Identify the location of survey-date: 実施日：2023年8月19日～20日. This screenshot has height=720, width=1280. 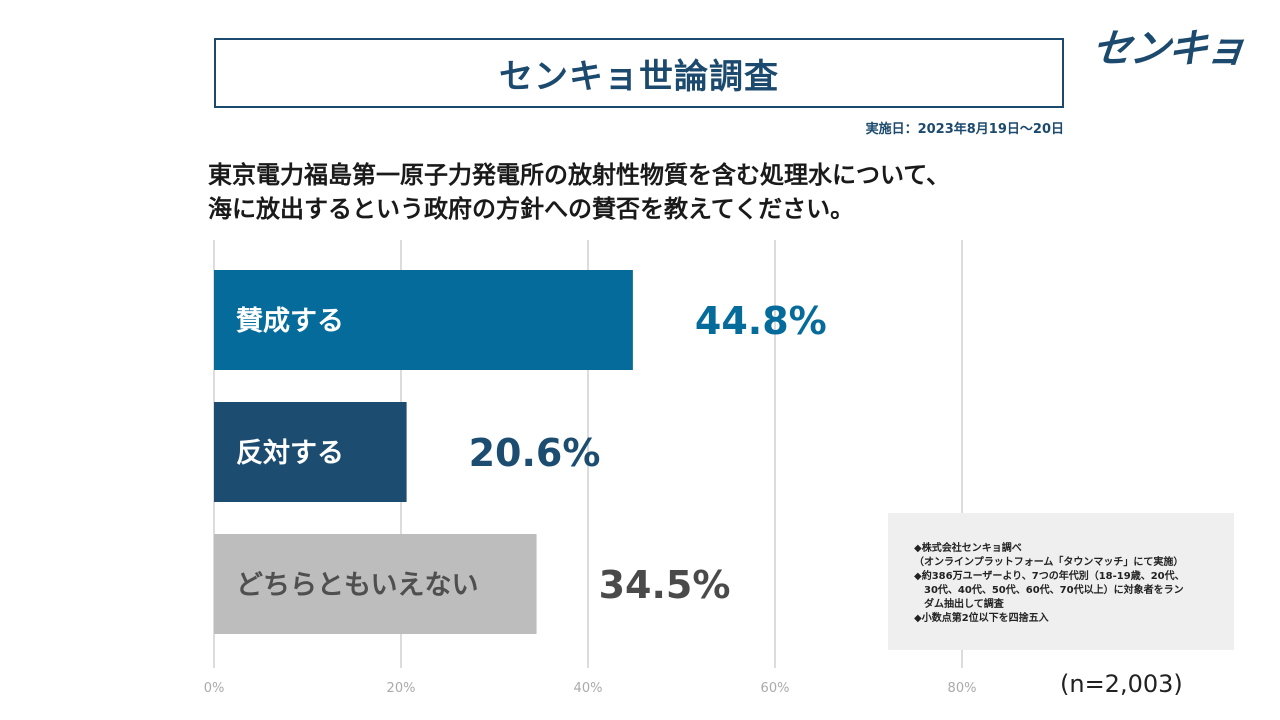
(964, 129).